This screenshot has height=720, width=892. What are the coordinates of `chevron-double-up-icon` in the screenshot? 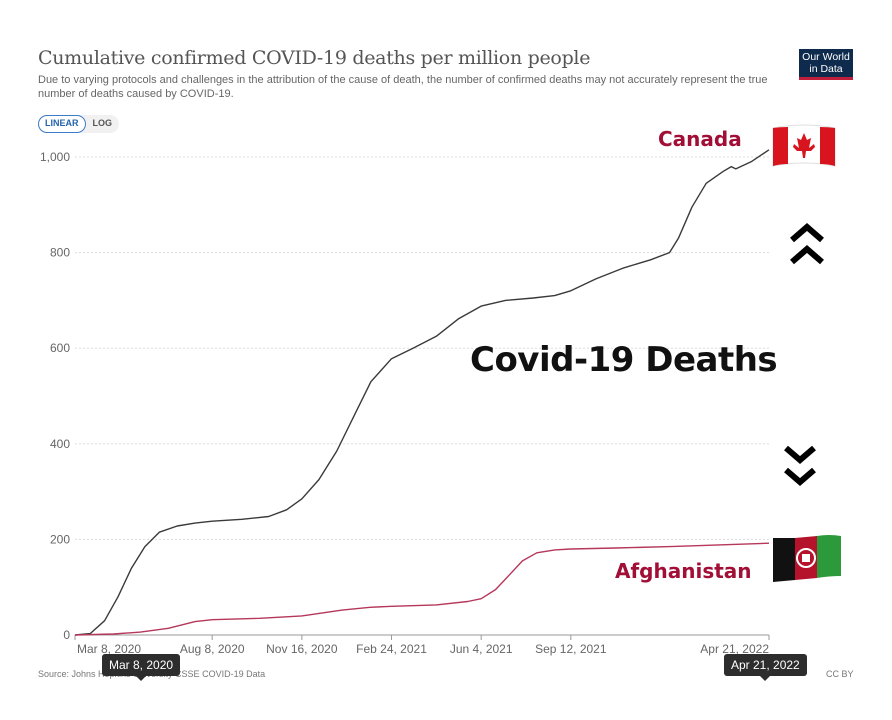 It's located at (807, 244).